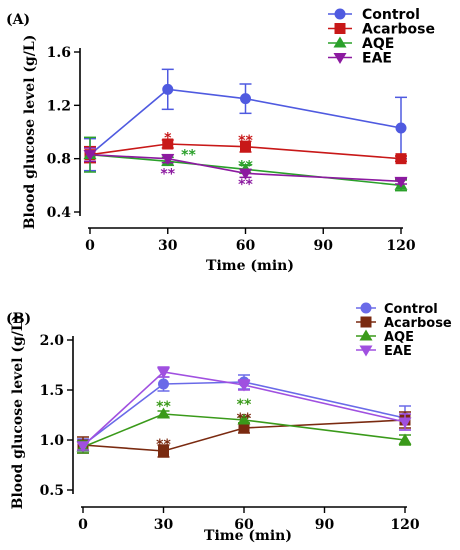  I want to click on panel-b-eae-line, so click(244, 409).